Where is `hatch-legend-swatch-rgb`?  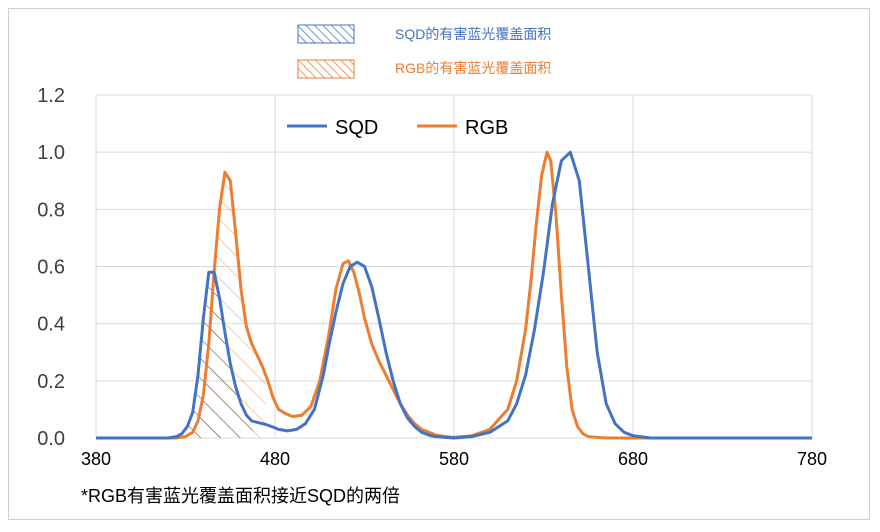
hatch-legend-swatch-rgb is located at coordinates (326, 69).